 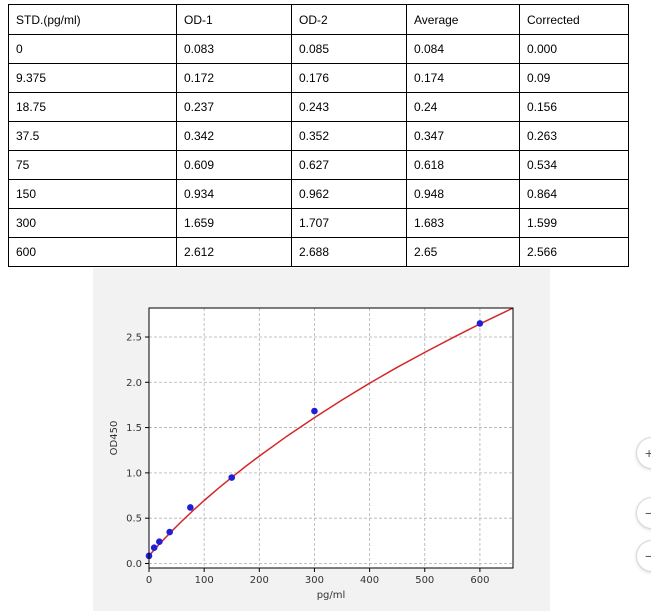 What do you see at coordinates (234, 194) in the screenshot?
I see `table-cell: 0.934` at bounding box center [234, 194].